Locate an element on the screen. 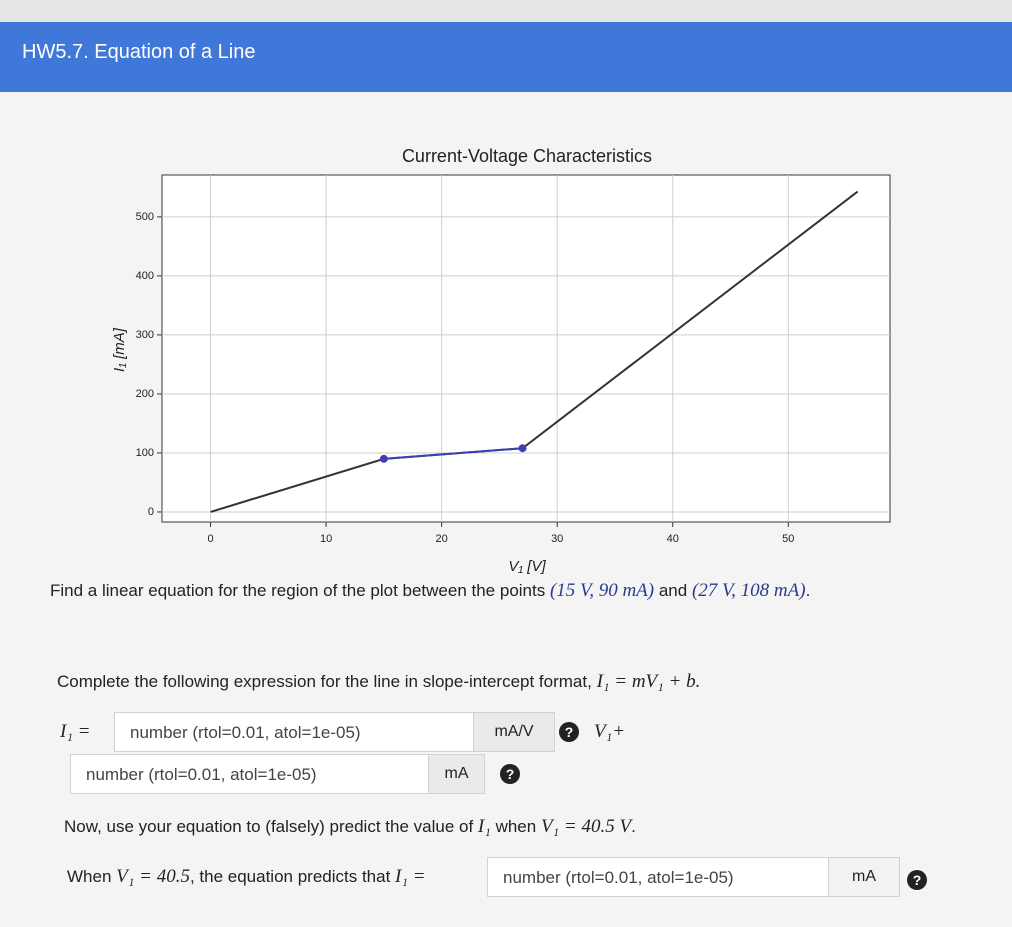  slope-input: number (rtol=0.01, atol=1e-05) mA/V is located at coordinates (334, 732).